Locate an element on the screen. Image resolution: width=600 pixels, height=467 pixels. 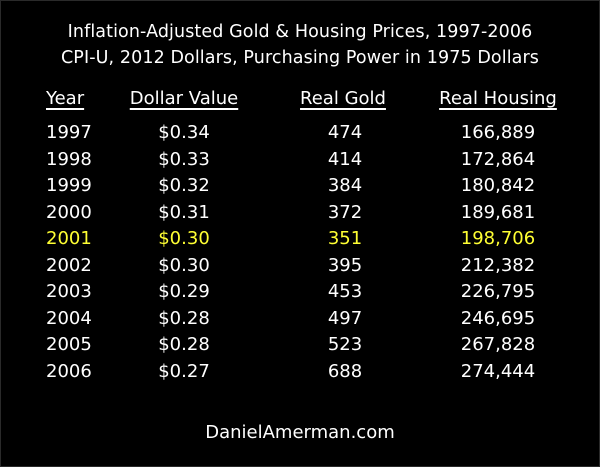
cell-real-gold: 414 is located at coordinates (345, 159).